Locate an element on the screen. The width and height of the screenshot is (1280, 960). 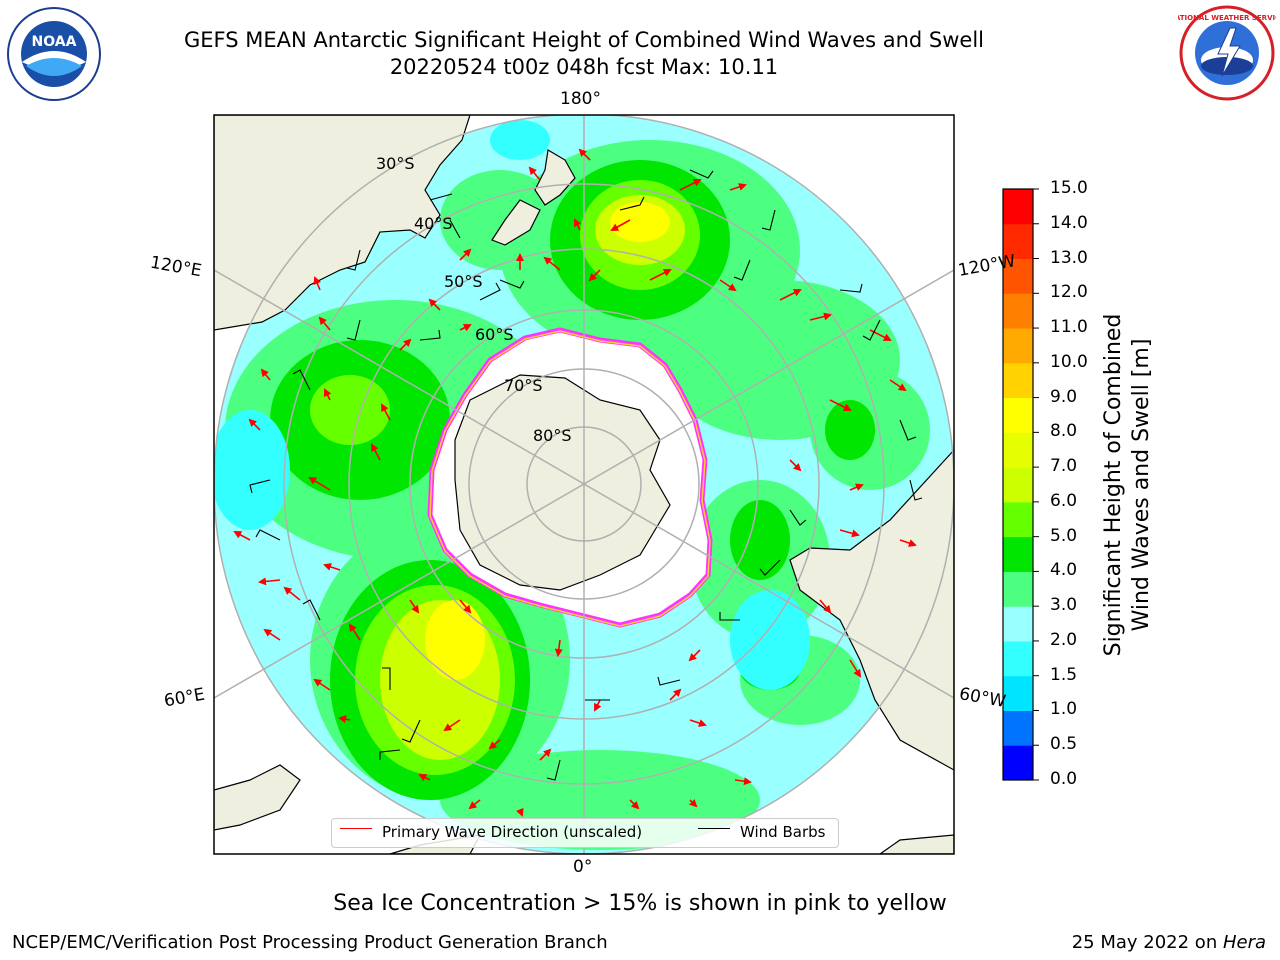
lat-label-60s: 60°S is located at coordinates (494, 334).